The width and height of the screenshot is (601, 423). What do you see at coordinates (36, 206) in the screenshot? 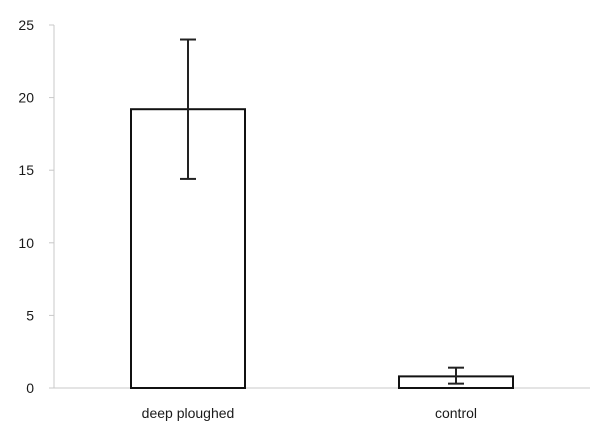
I see `y-axis-ticks: 0 5 10 15 20 25` at bounding box center [36, 206].